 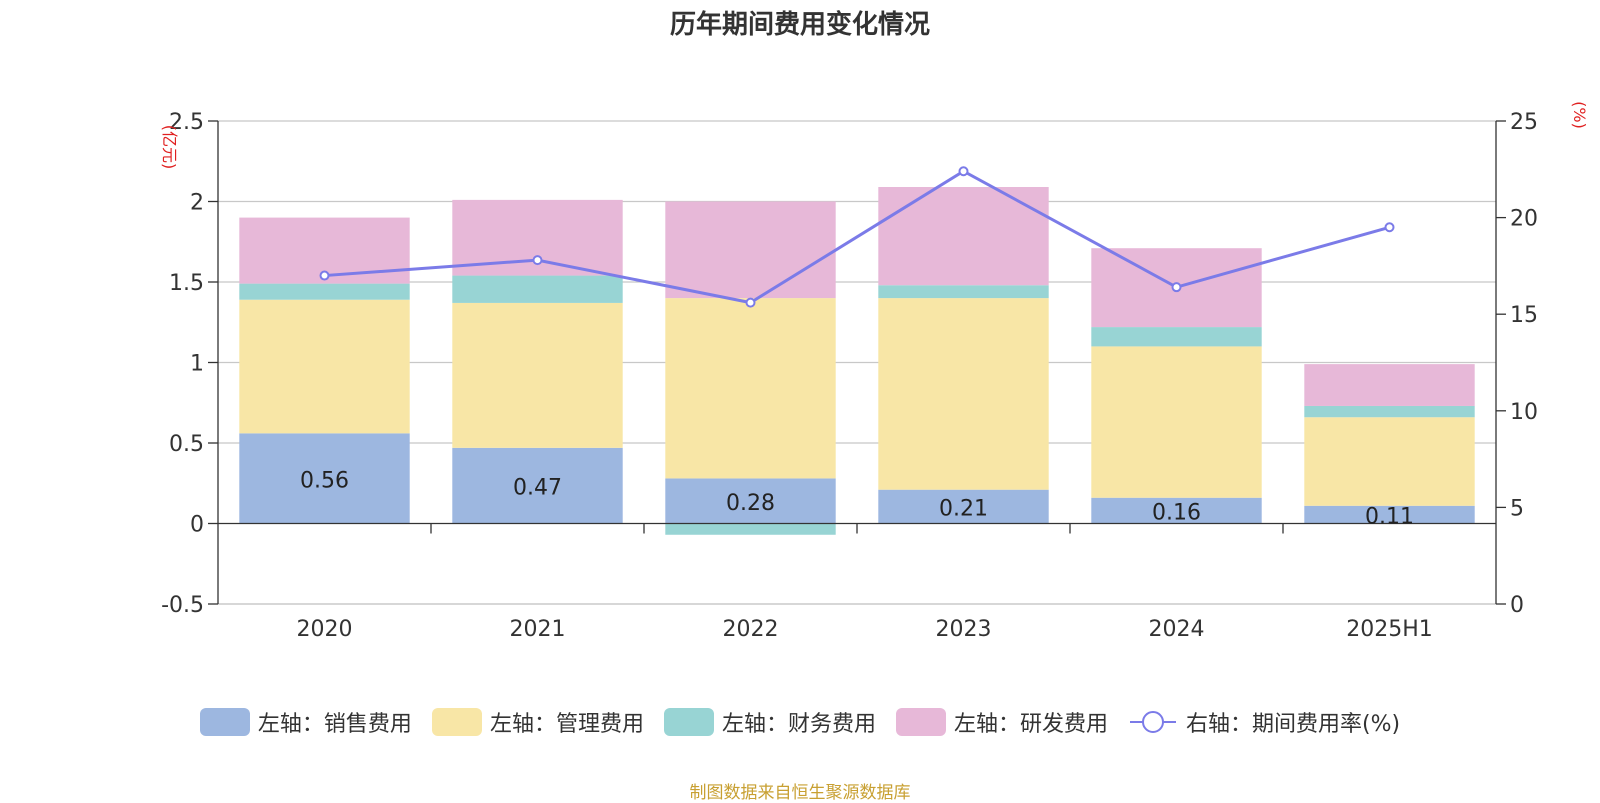 I want to click on right-axis-tick-label: 0, so click(x=1517, y=605).